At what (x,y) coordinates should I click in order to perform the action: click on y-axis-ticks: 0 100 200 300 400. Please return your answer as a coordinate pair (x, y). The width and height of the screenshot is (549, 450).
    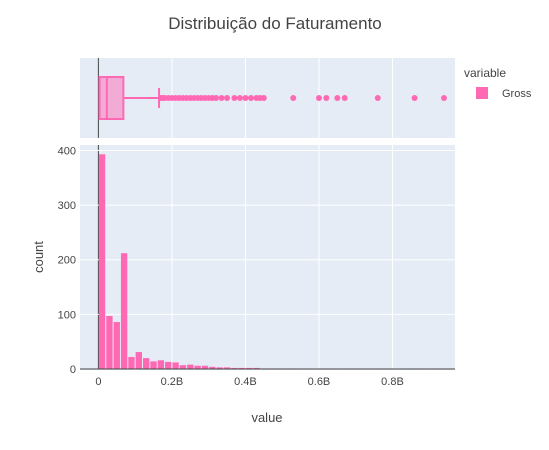
    Looking at the image, I should click on (67, 260).